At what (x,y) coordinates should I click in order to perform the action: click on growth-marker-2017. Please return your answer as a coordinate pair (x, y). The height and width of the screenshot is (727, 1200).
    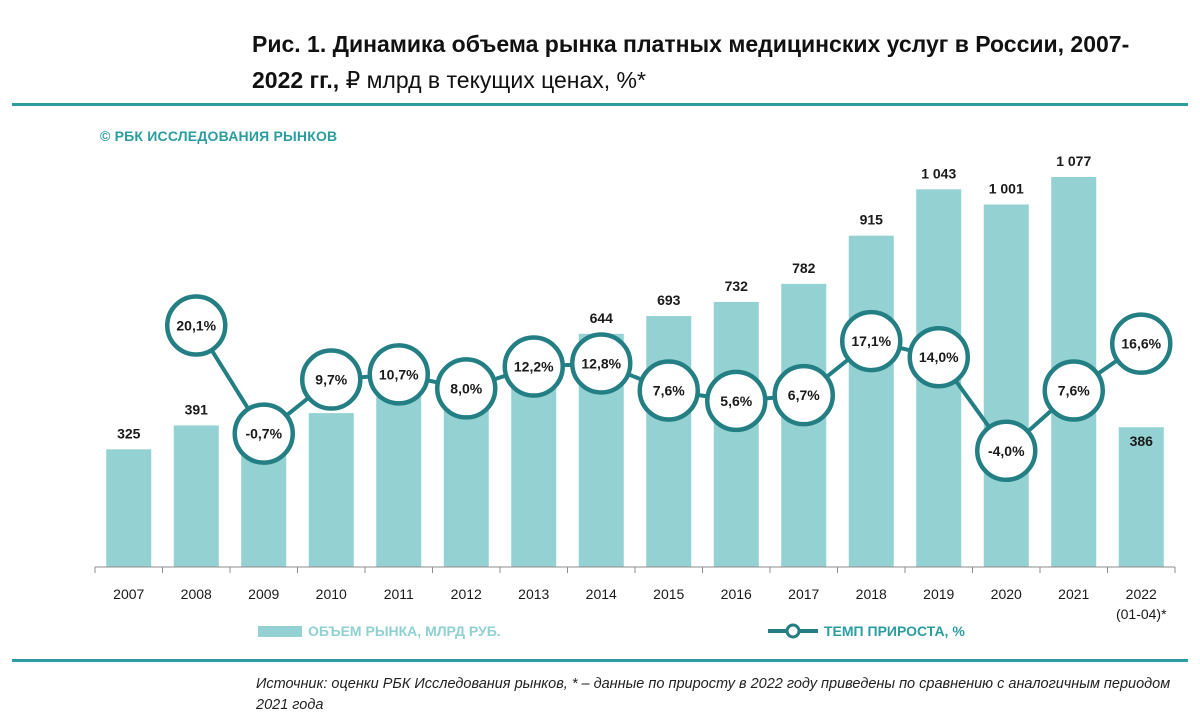
    Looking at the image, I should click on (803, 395).